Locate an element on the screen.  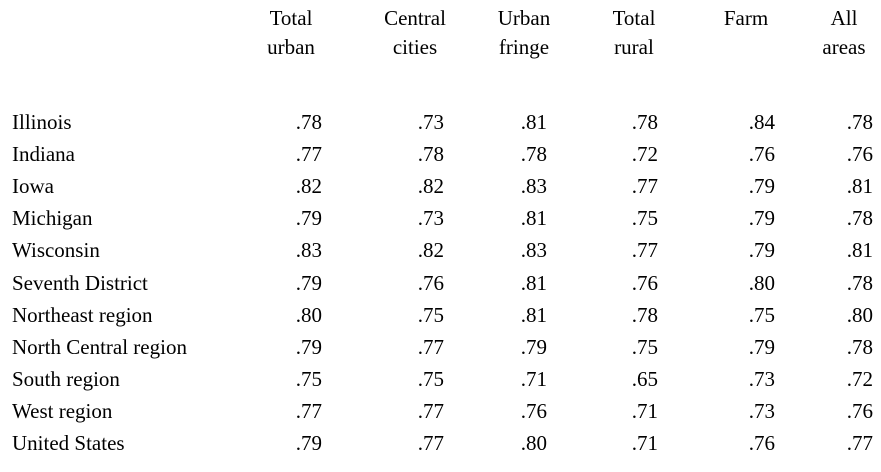
table-row: Northeast region .80 .75 .81 .78 .75 .80 is located at coordinates (440, 315).